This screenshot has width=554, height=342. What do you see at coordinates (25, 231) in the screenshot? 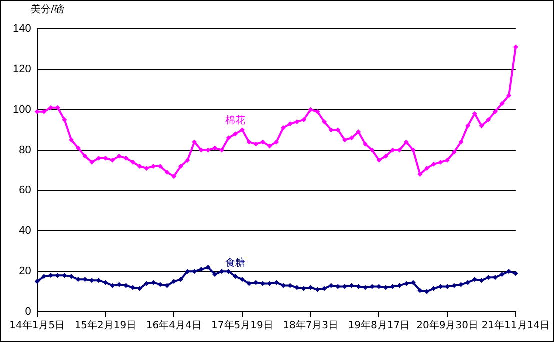
I see `y-tick-label: 40` at bounding box center [25, 231].